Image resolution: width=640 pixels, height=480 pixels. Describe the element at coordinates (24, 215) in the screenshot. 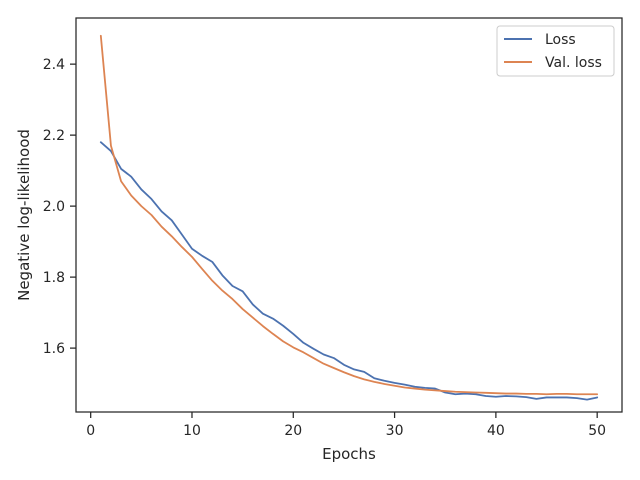

I see `y-axis-label: Negative log-likelihood` at that location.